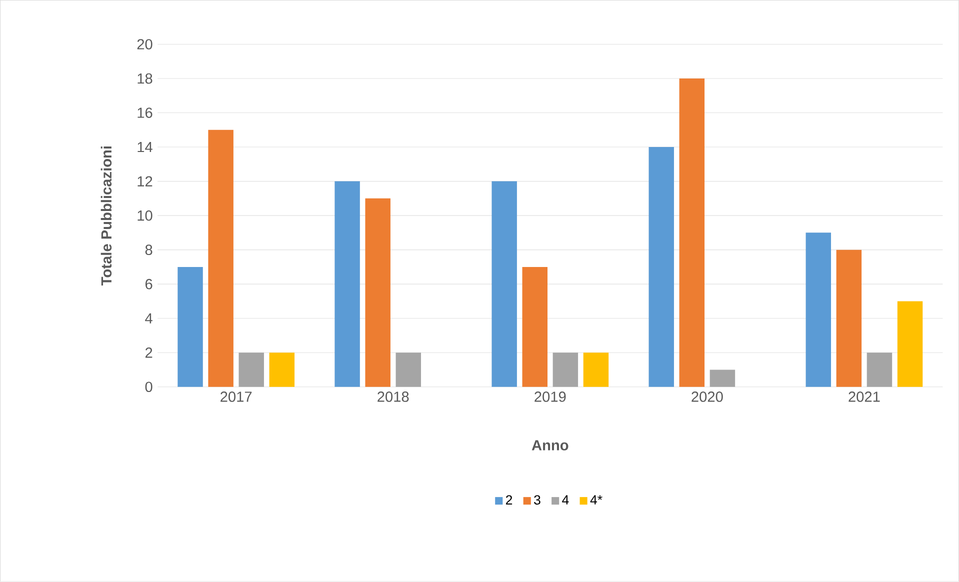 The image size is (959, 582). What do you see at coordinates (596, 500) in the screenshot?
I see `legend-label: 4*` at bounding box center [596, 500].